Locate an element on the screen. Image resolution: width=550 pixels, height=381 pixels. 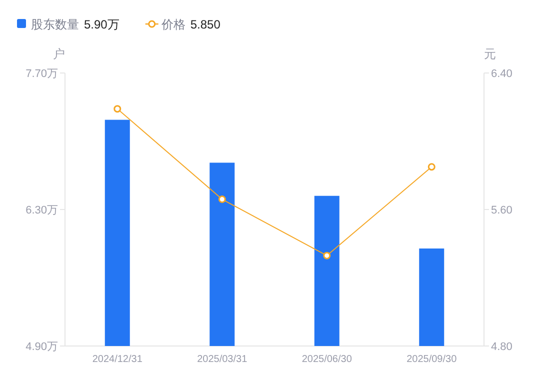
y2-axis-title: 元 is located at coordinates (490, 54).